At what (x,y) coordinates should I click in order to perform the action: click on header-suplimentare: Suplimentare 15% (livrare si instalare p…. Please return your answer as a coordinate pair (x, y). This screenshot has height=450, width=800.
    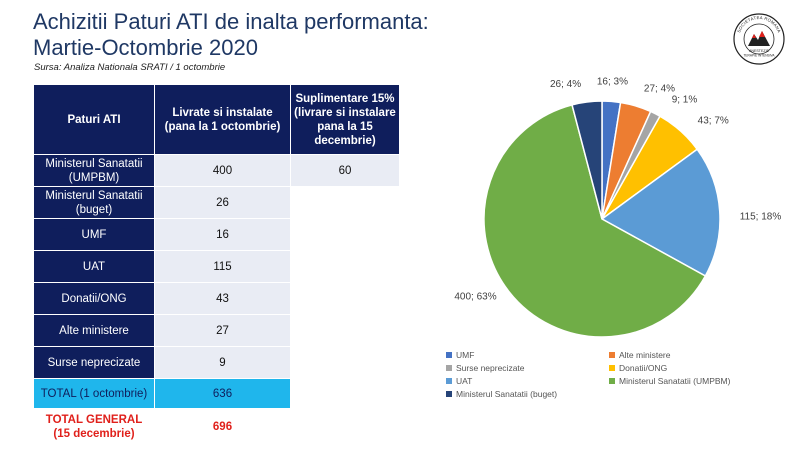
    Looking at the image, I should click on (345, 119).